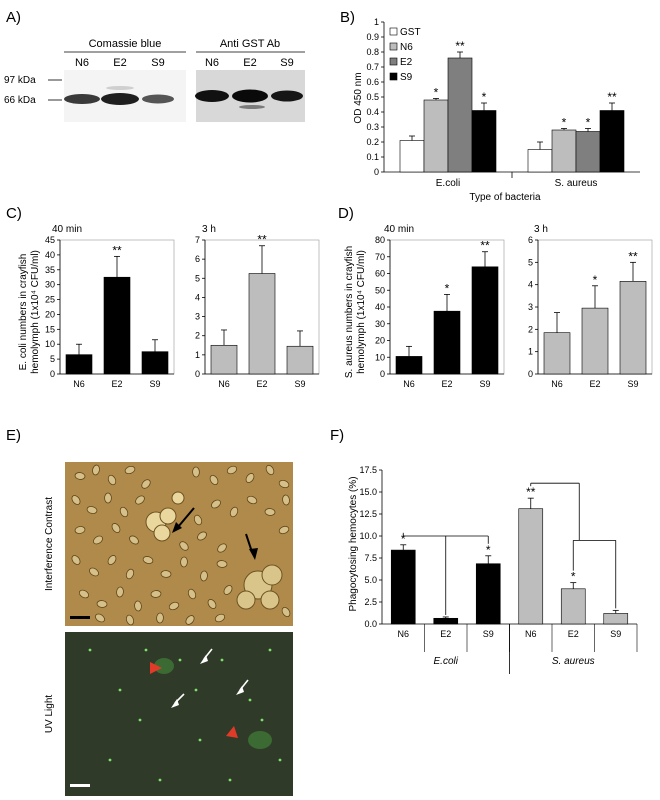 The width and height of the screenshot is (660, 800). Describe the element at coordinates (370, 558) in the screenshot. I see `f-ytick-label: 7.5` at that location.